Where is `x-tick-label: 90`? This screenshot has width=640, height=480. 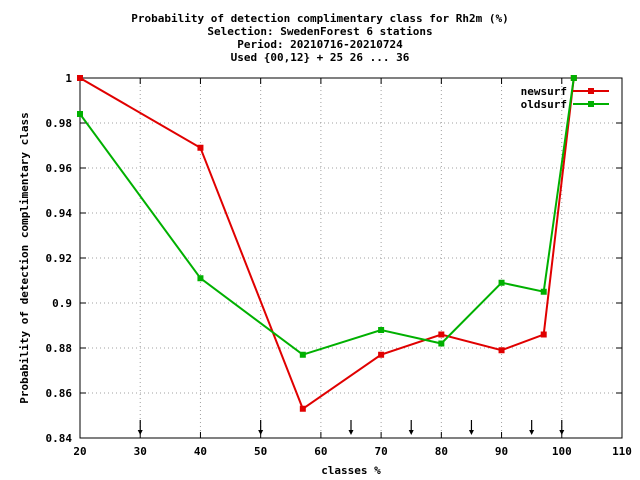
x-tick-label: 90 is located at coordinates (501, 451).